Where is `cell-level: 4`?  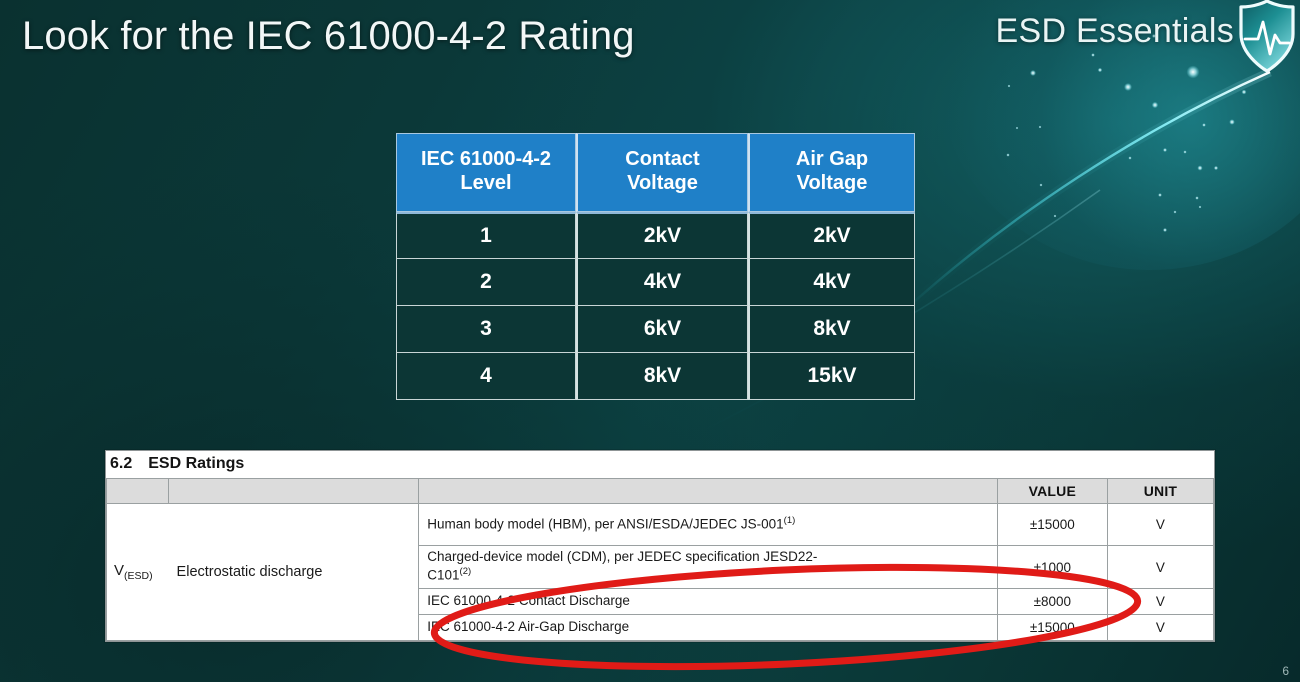
cell-level: 4 is located at coordinates (486, 377).